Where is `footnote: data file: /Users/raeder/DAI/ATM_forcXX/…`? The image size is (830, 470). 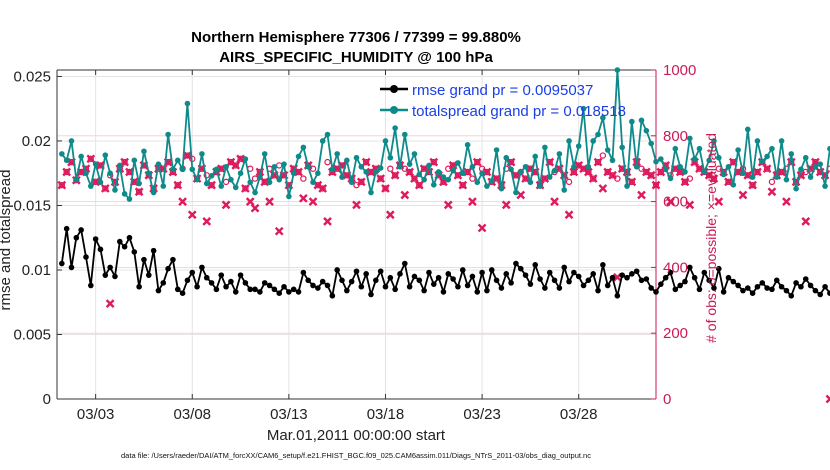
footnote: data file: /Users/raeder/DAI/ATM_forcXX/… is located at coordinates (356, 455).